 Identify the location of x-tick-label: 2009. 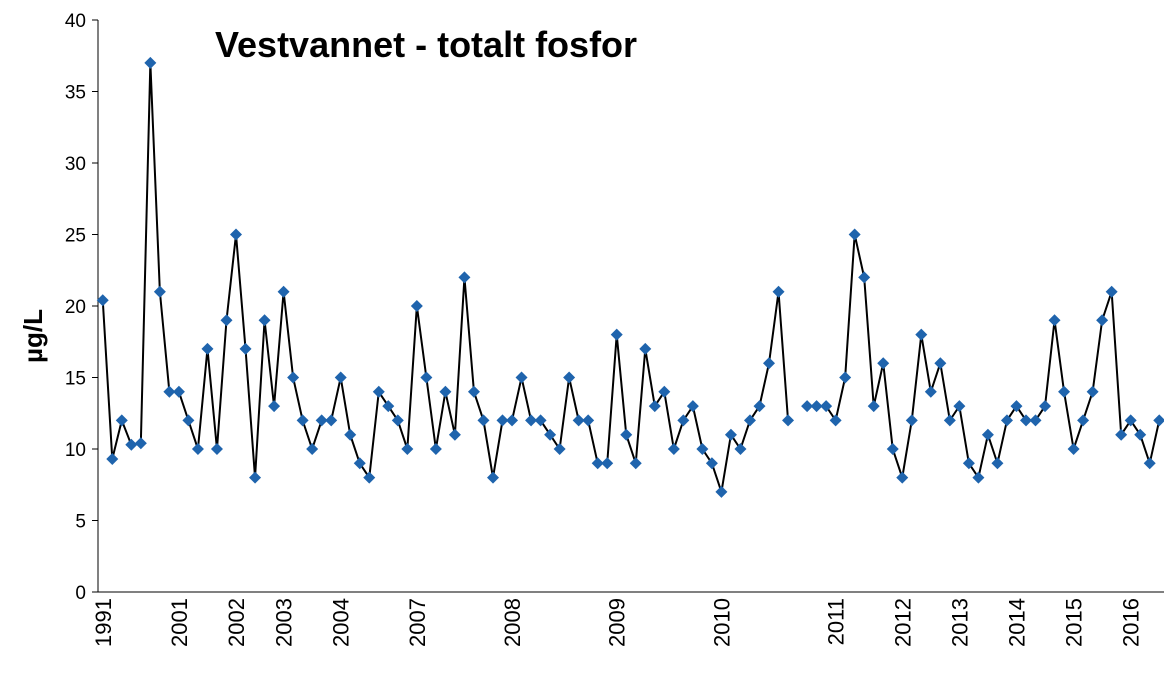
(617, 622).